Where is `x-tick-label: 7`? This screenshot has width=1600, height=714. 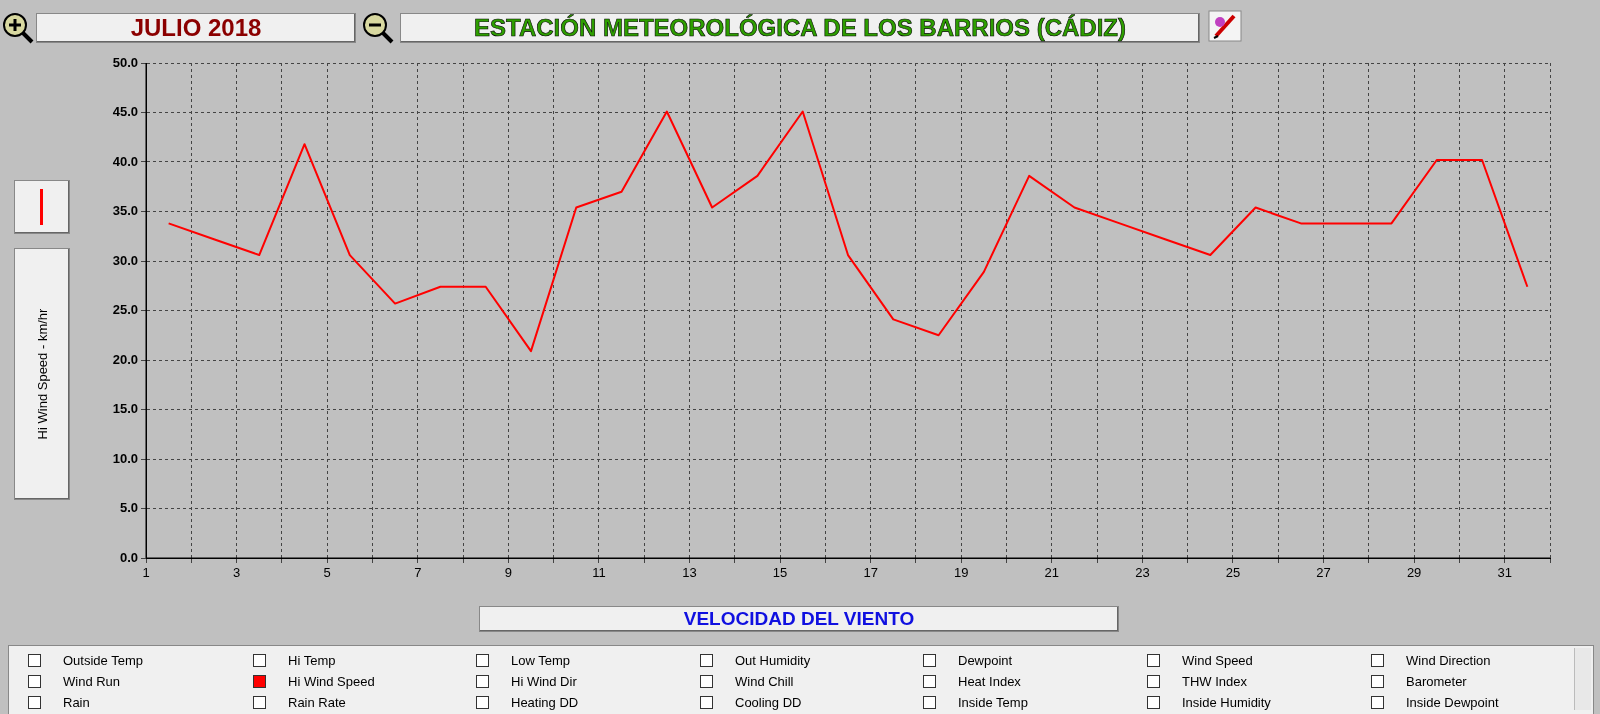
x-tick-label: 7 is located at coordinates (418, 573).